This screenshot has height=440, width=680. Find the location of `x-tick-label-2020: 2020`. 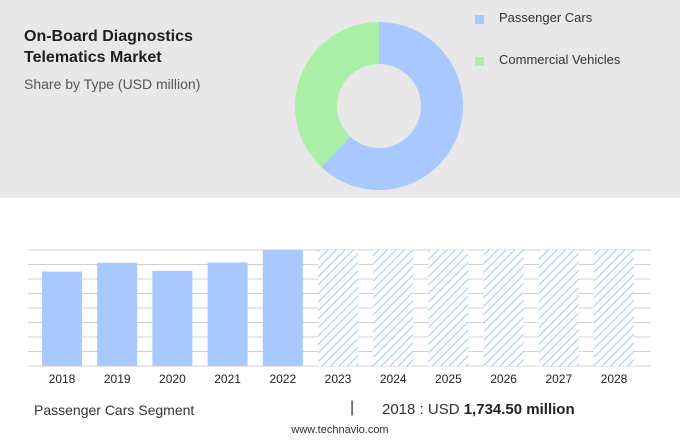

x-tick-label-2020: 2020 is located at coordinates (172, 379).